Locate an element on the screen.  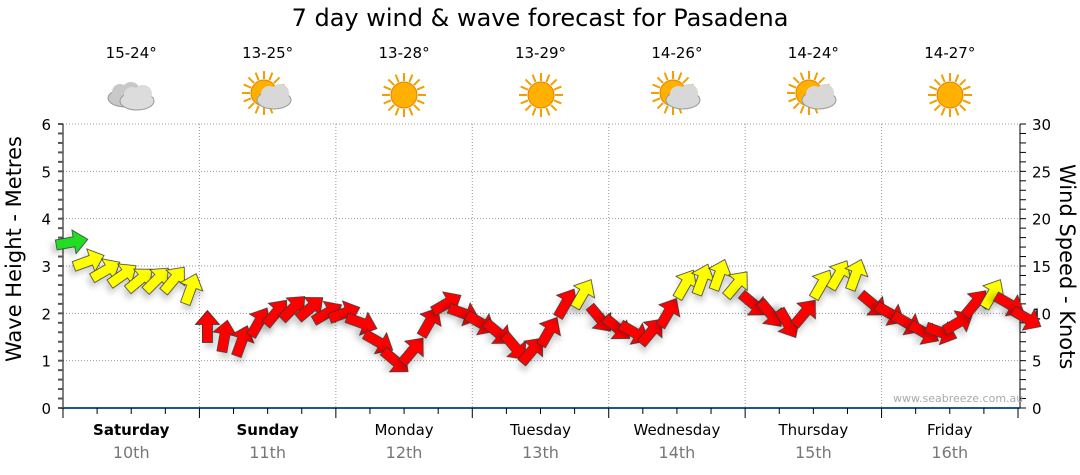
left-tick-label: 6 is located at coordinates (46, 125).